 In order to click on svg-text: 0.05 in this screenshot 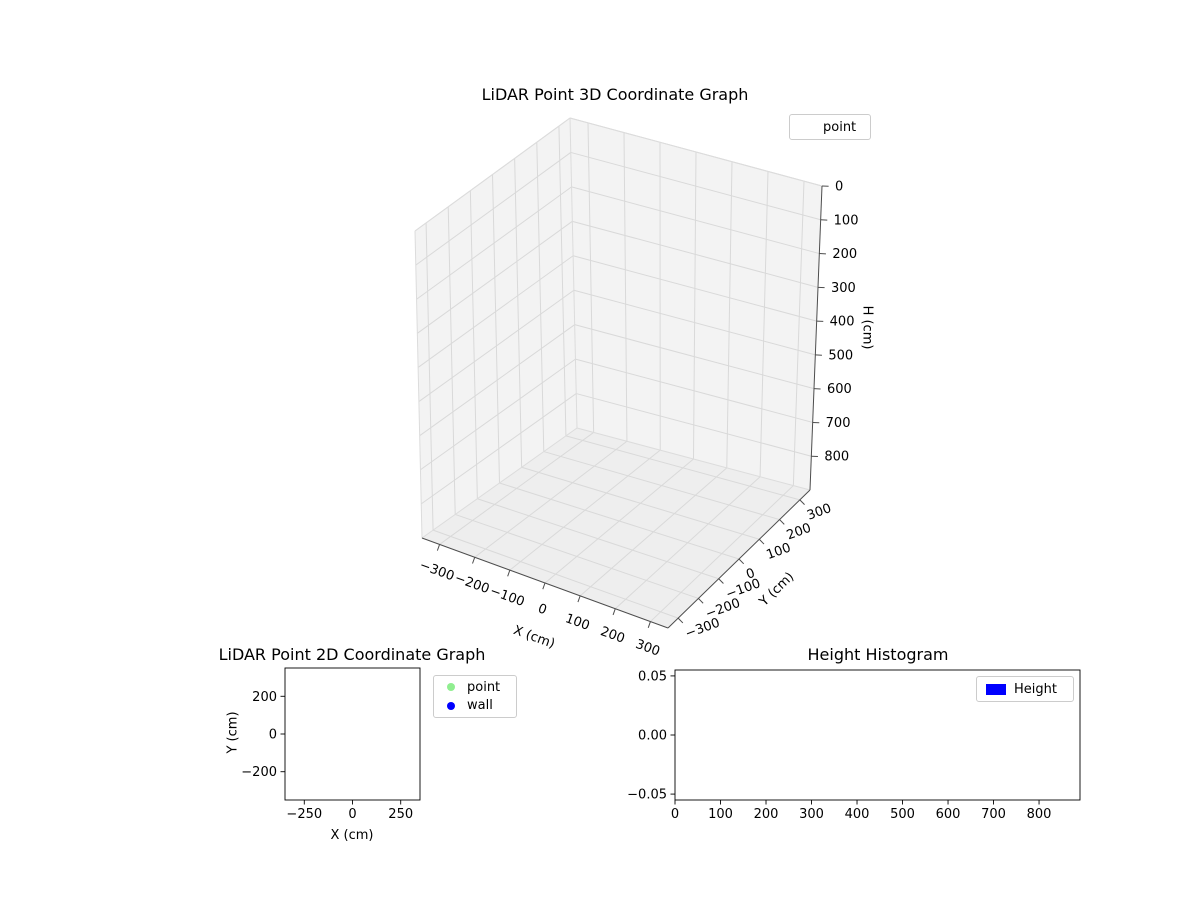, I will do `click(652, 676)`.